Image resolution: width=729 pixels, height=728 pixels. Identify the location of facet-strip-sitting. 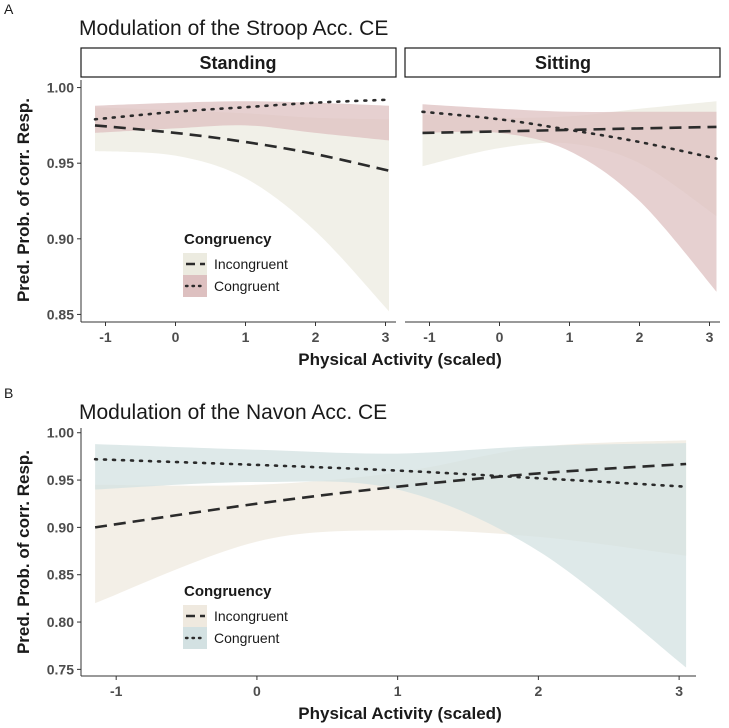
(562, 62).